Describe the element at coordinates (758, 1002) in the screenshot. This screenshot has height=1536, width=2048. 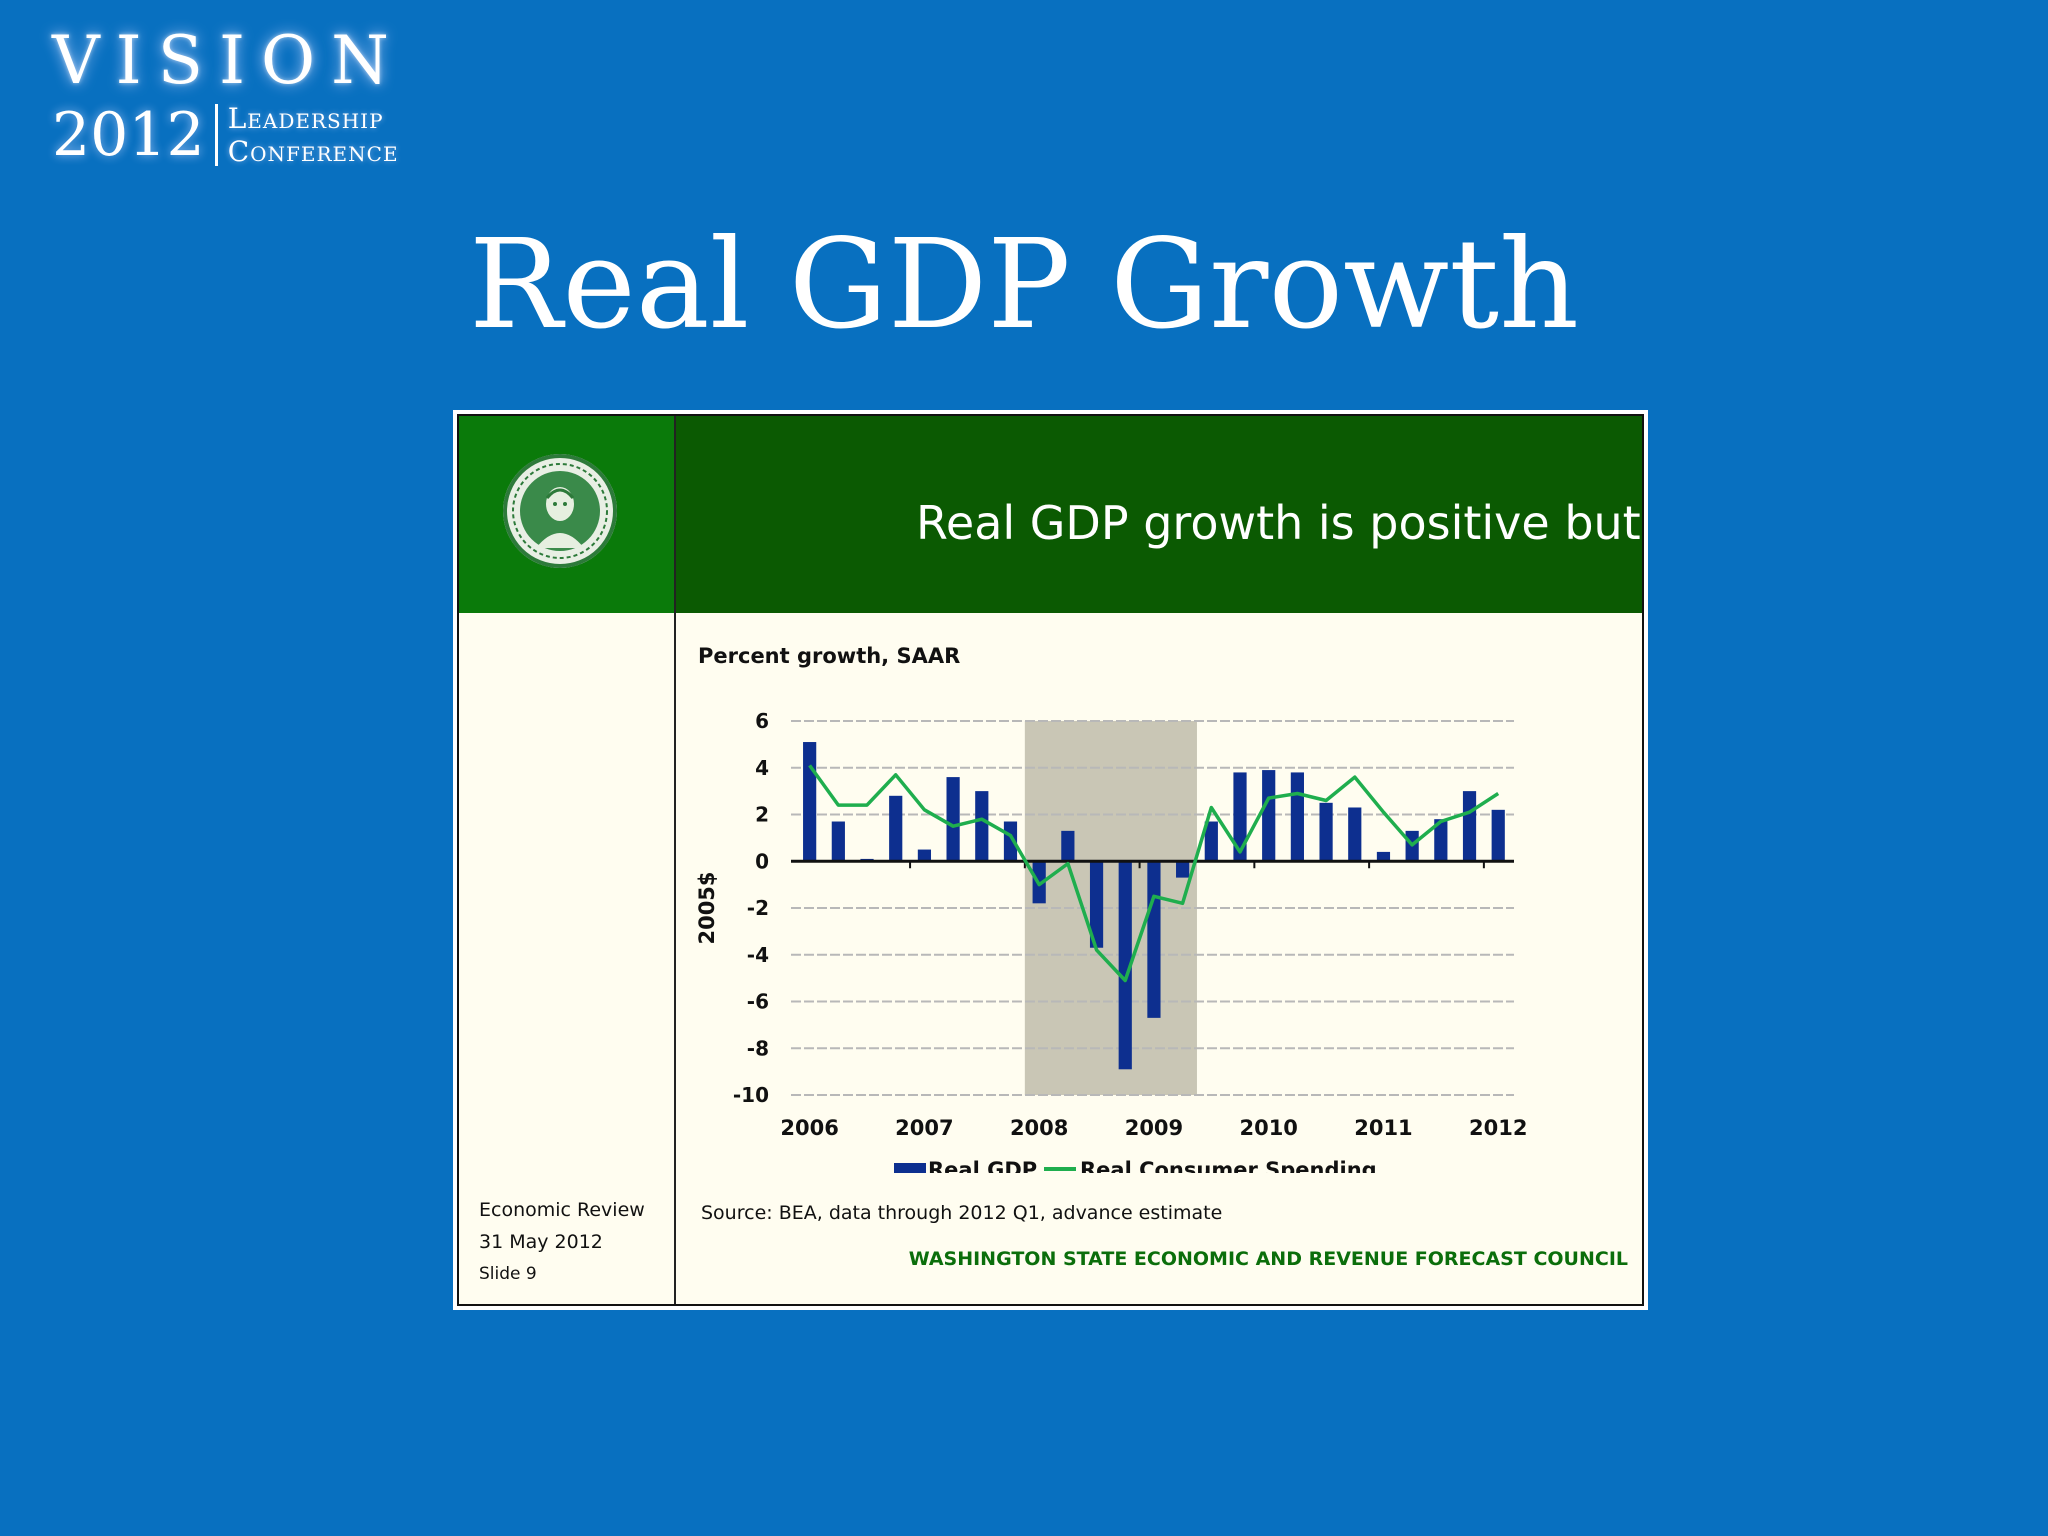
I see `y-tick-label: -6` at that location.